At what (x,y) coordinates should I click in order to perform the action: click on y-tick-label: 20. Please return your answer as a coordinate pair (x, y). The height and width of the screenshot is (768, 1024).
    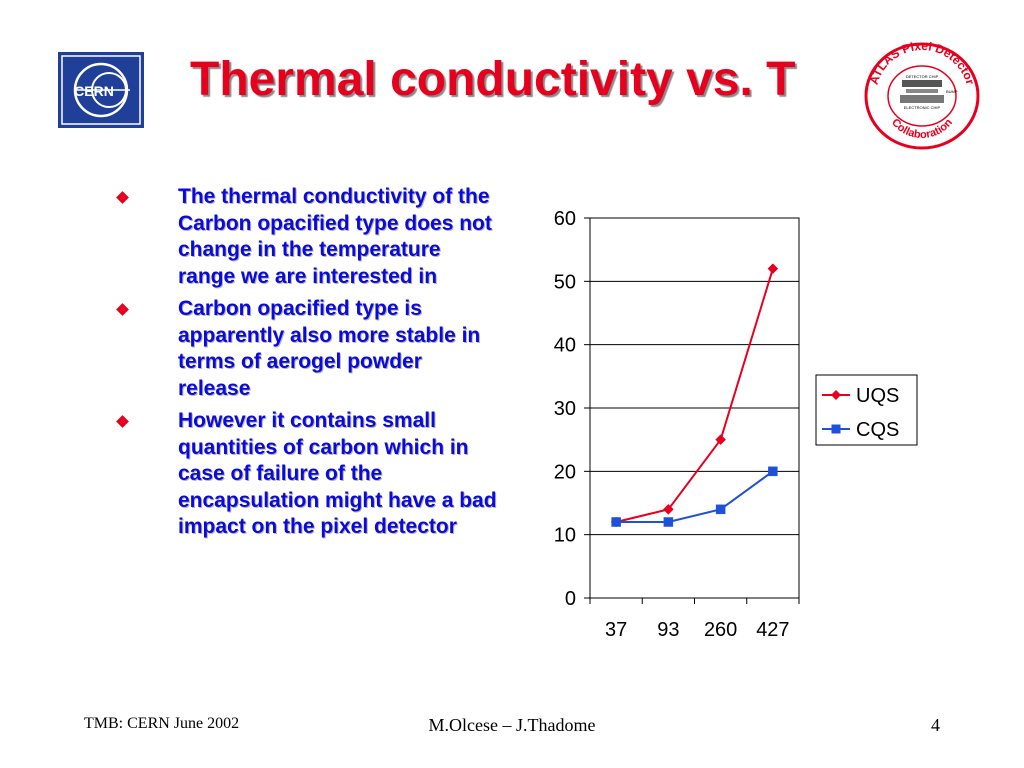
    Looking at the image, I should click on (565, 472).